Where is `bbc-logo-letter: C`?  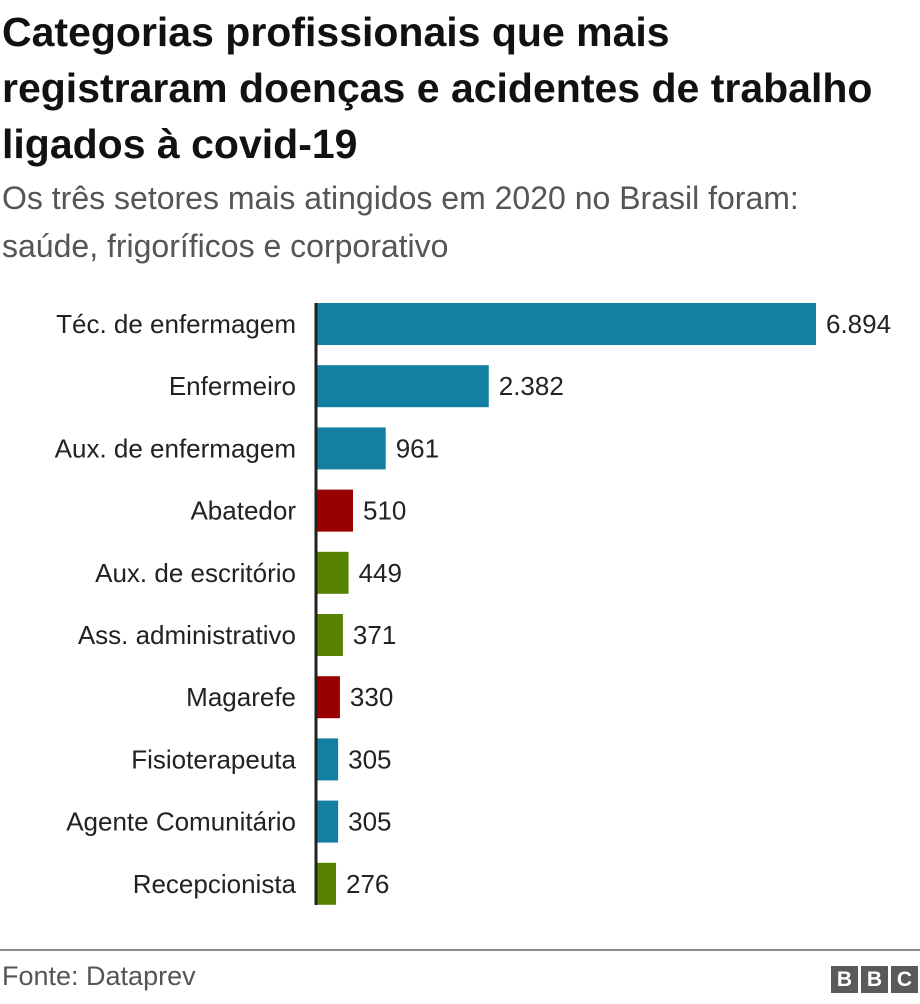 bbc-logo-letter: C is located at coordinates (904, 979).